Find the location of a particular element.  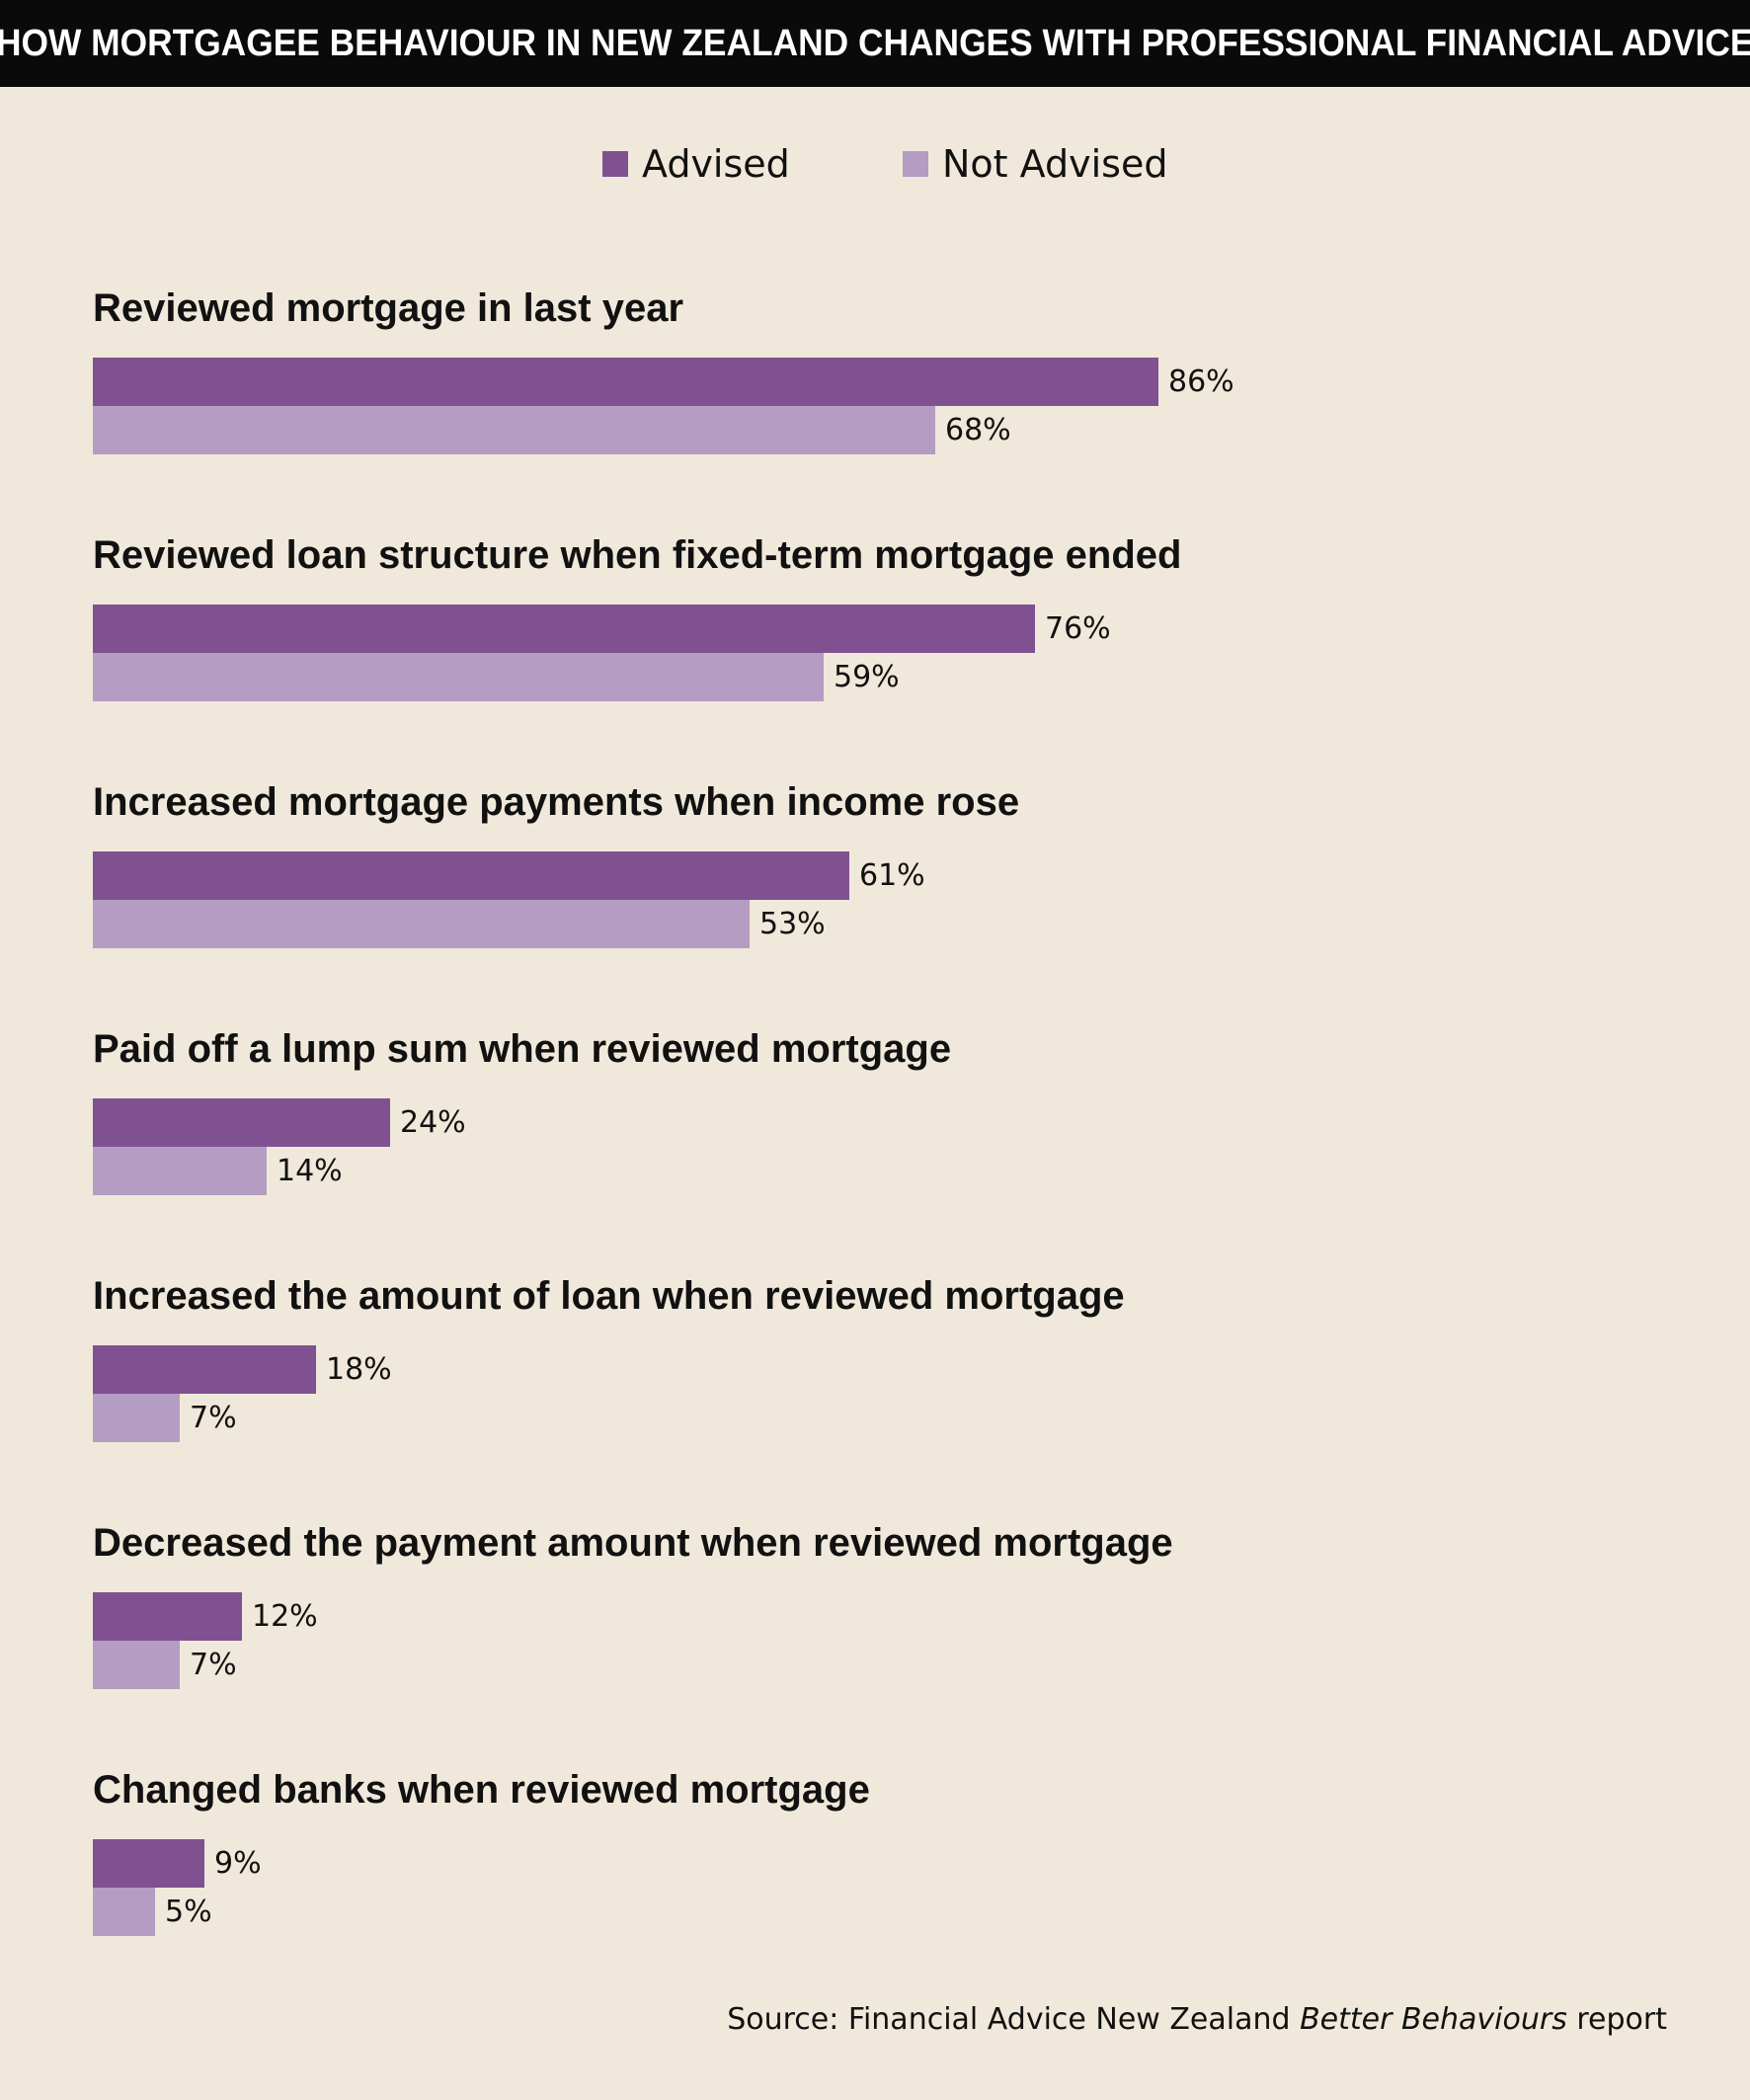

legend-swatch-advised is located at coordinates (615, 164).